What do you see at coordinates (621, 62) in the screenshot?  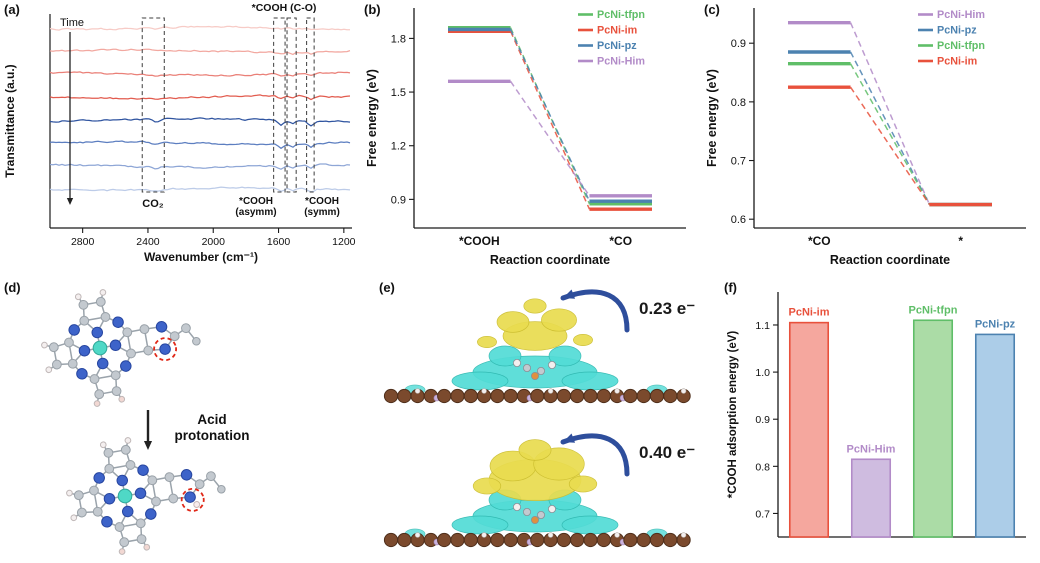 I see `legend-label-PcNi-Him: PcNi-Him` at bounding box center [621, 62].